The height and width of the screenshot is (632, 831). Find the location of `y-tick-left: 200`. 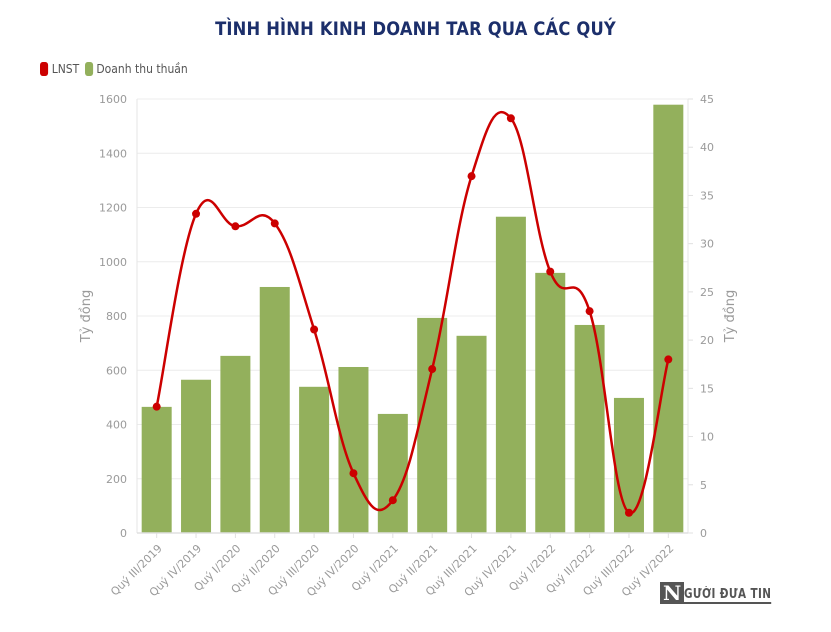

y-tick-left: 200 is located at coordinates (116, 479).